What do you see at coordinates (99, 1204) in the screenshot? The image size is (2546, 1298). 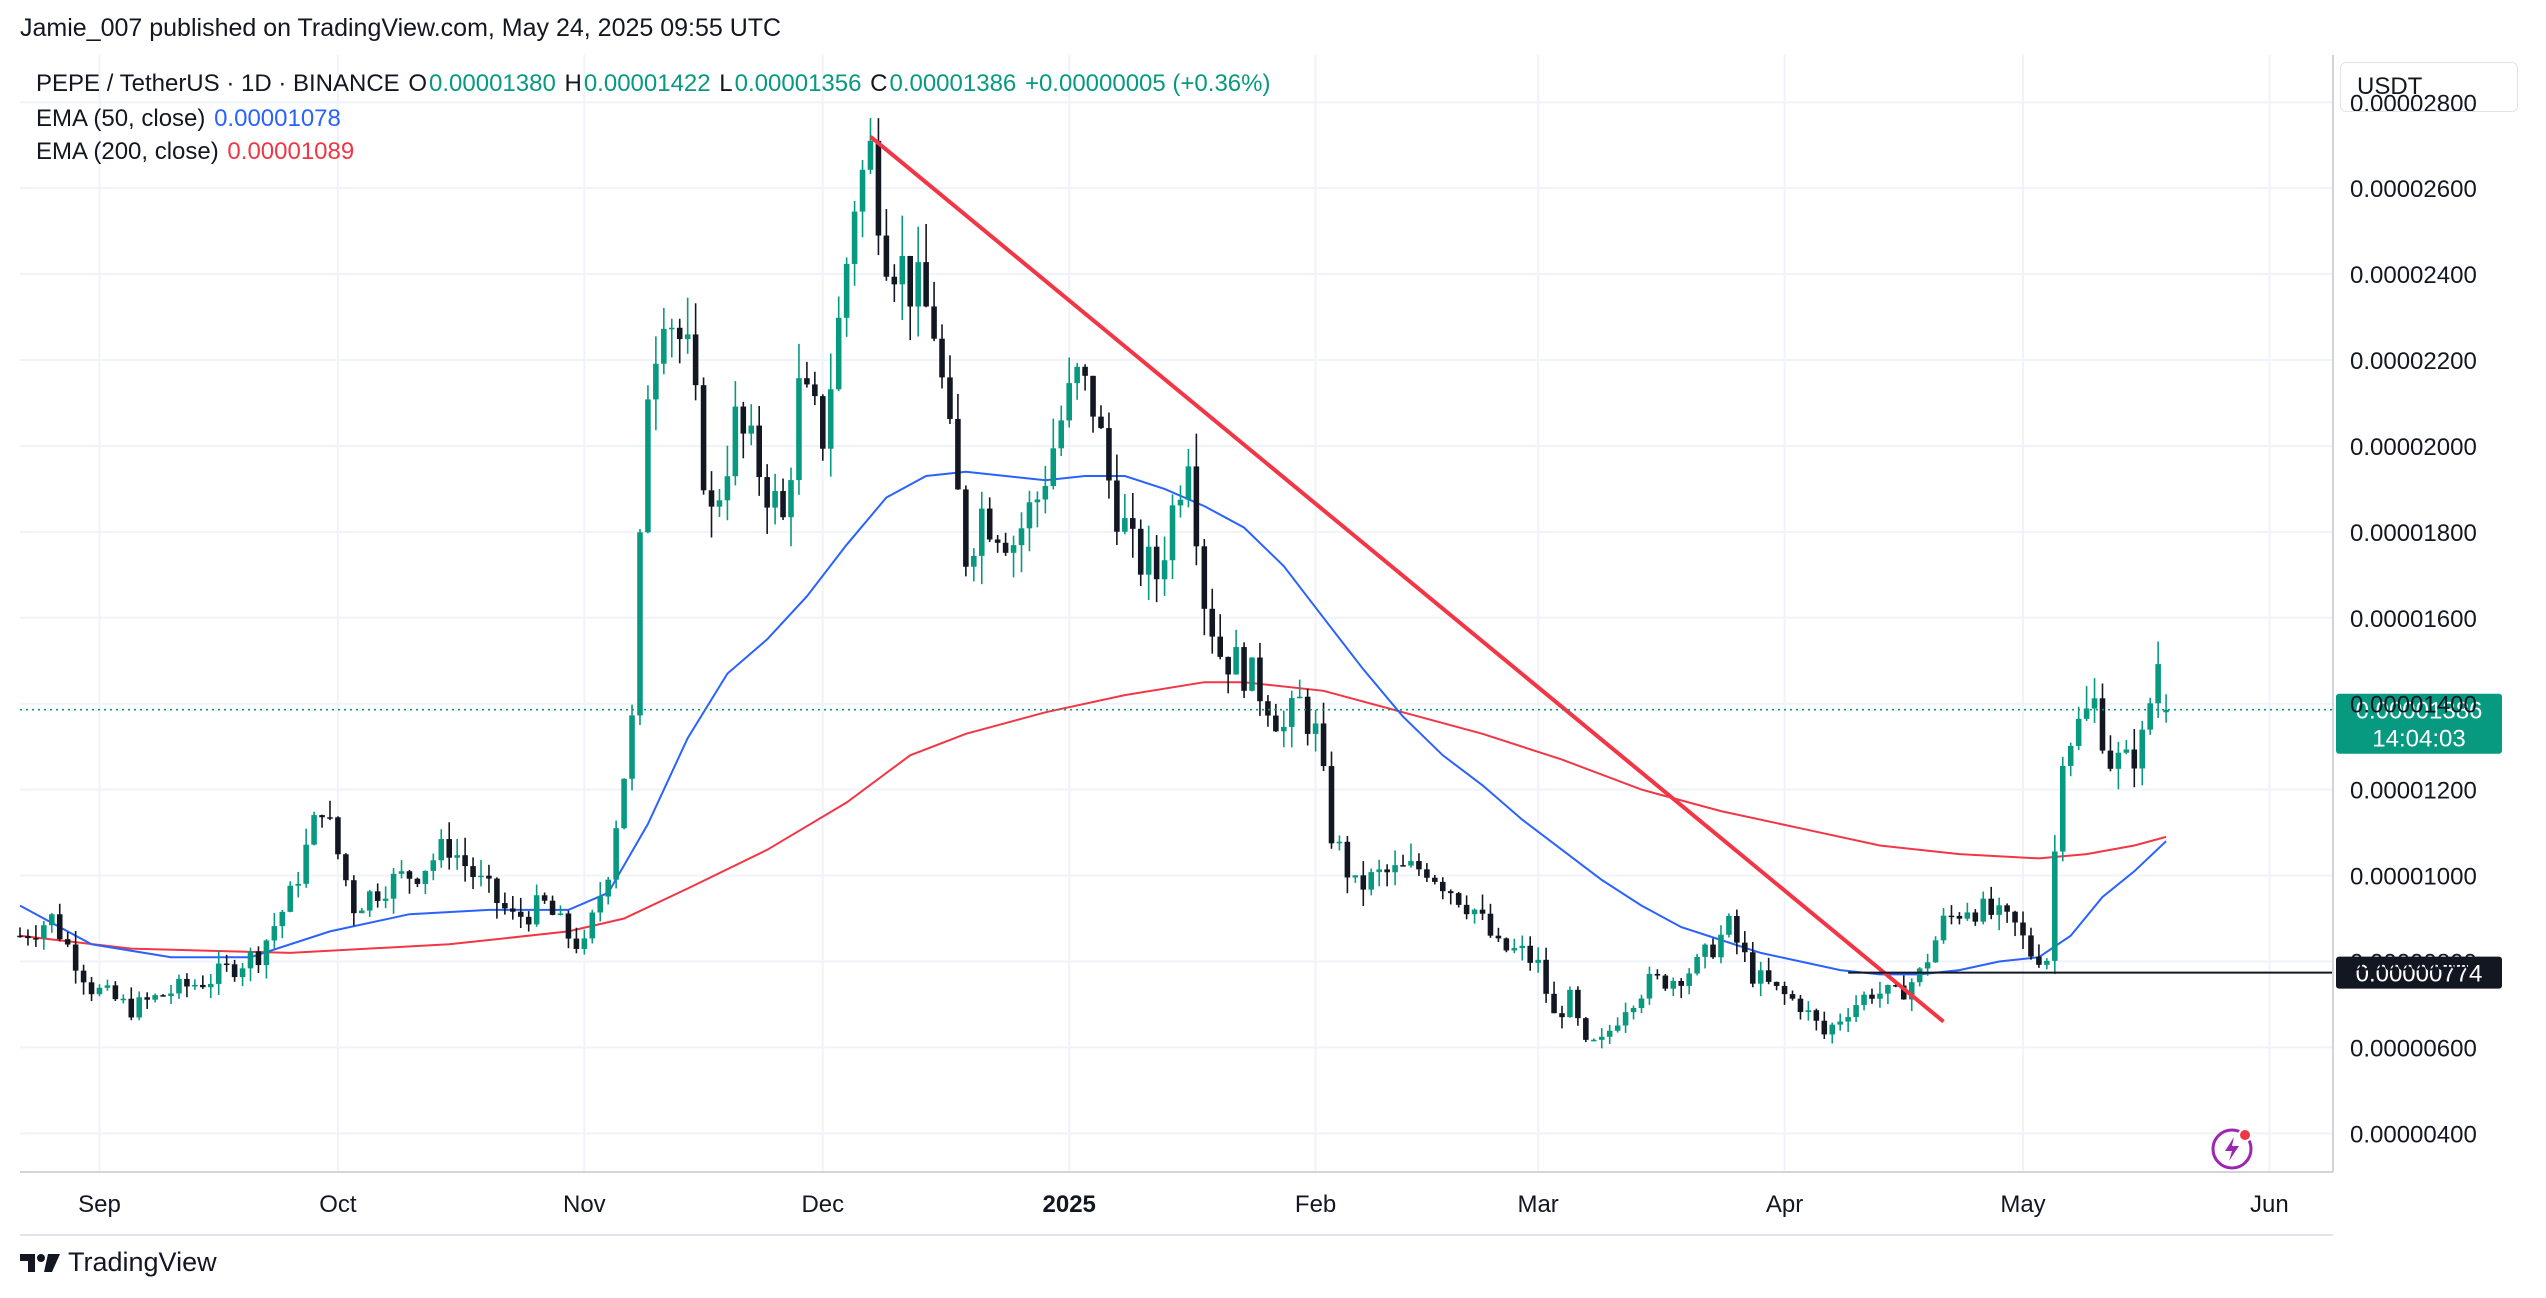 I see `x-tick-label: Sep` at bounding box center [99, 1204].